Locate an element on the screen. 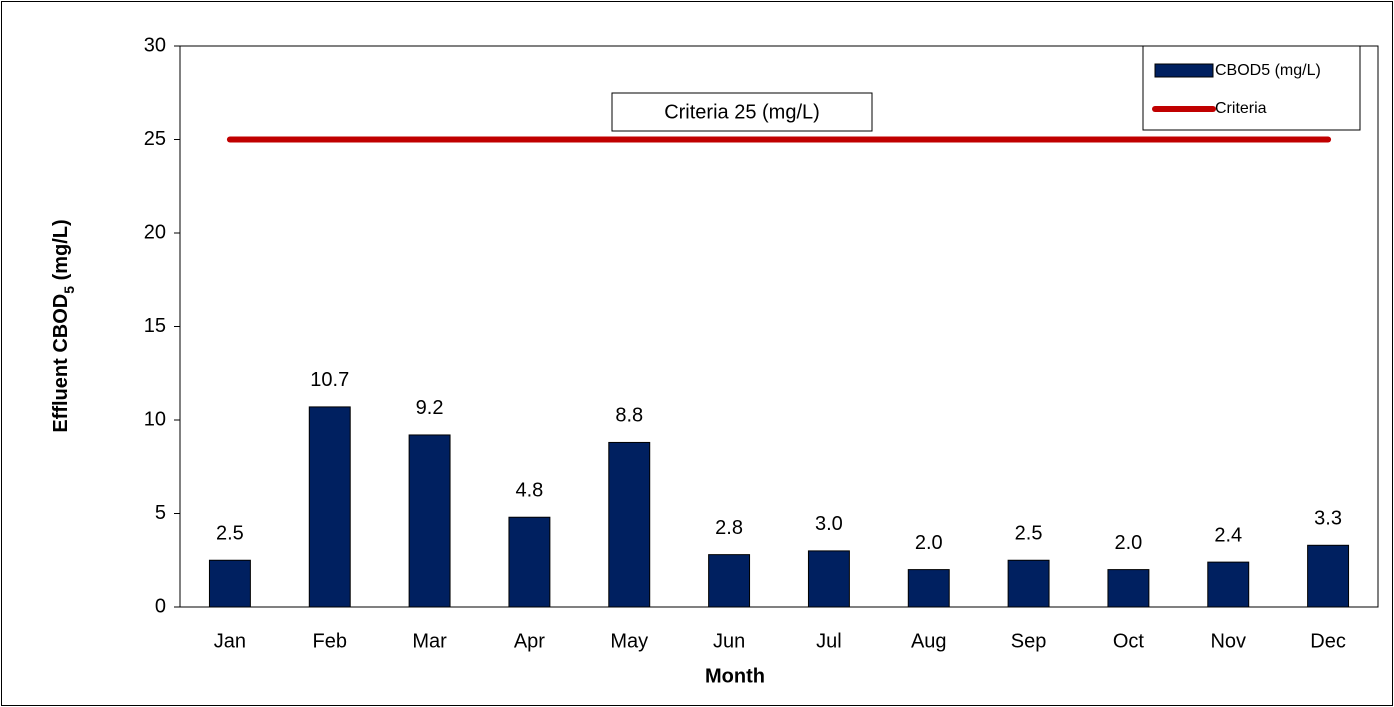 This screenshot has width=1394, height=707. y-tick-label: 5 is located at coordinates (160, 513).